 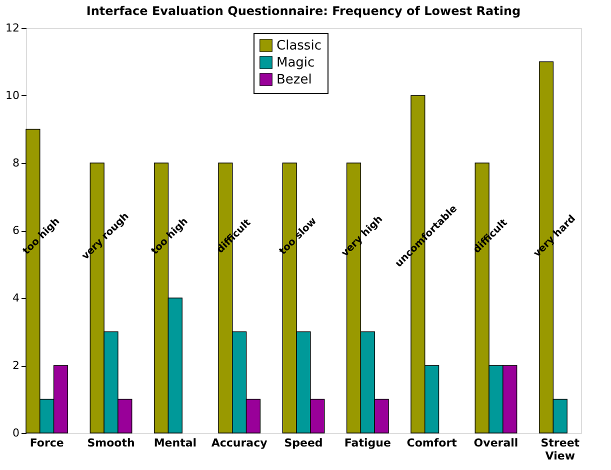 I want to click on legend-label: Bezel, so click(x=294, y=80).